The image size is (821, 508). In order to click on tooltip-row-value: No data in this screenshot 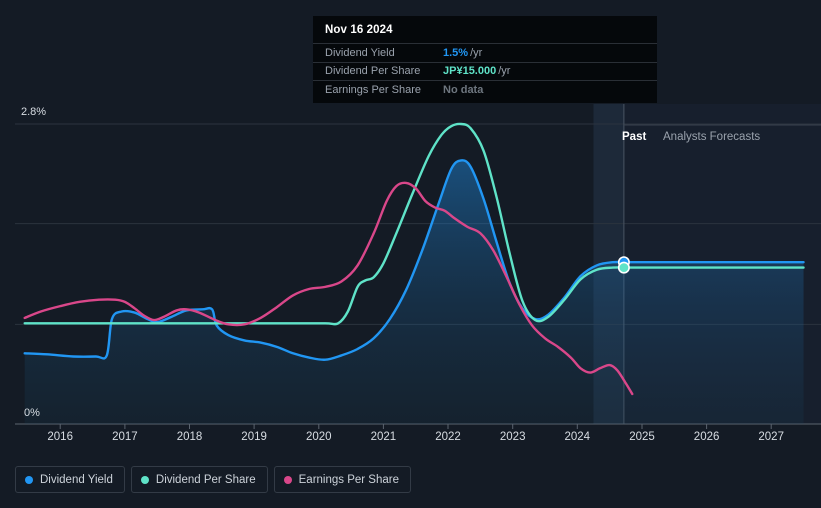, I will do `click(463, 90)`.